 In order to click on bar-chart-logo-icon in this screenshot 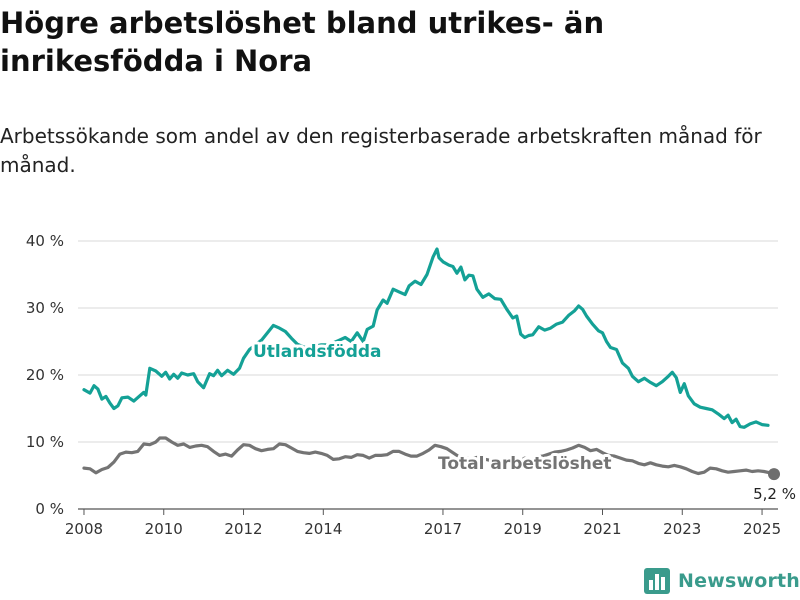, I will do `click(657, 581)`.